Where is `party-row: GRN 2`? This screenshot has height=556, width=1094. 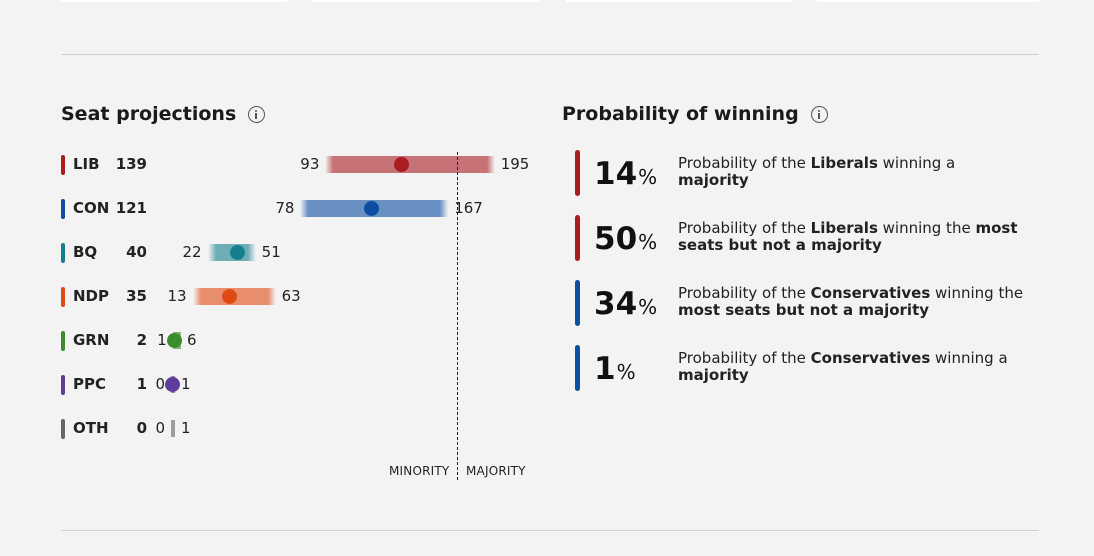
party-row: GRN 2 is located at coordinates (111, 341).